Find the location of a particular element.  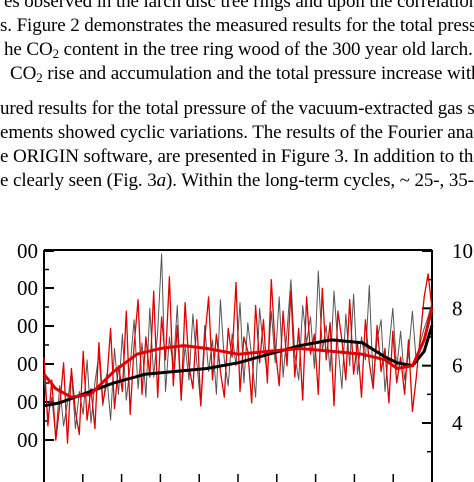

text-line-3-sub: 2 is located at coordinates (39, 77).